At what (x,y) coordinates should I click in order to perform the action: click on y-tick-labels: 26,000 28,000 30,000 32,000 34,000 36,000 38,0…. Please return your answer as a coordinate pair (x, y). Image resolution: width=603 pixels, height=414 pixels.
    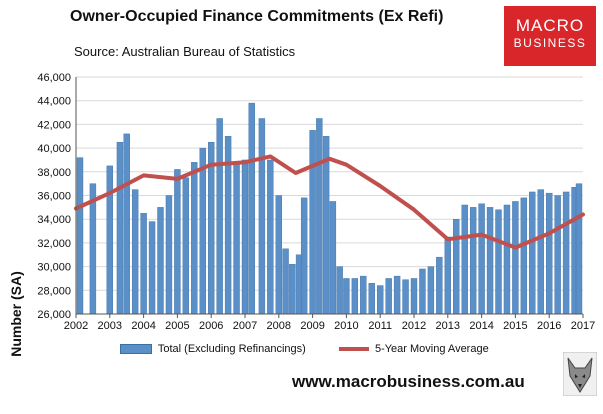
    Looking at the image, I should click on (54, 196).